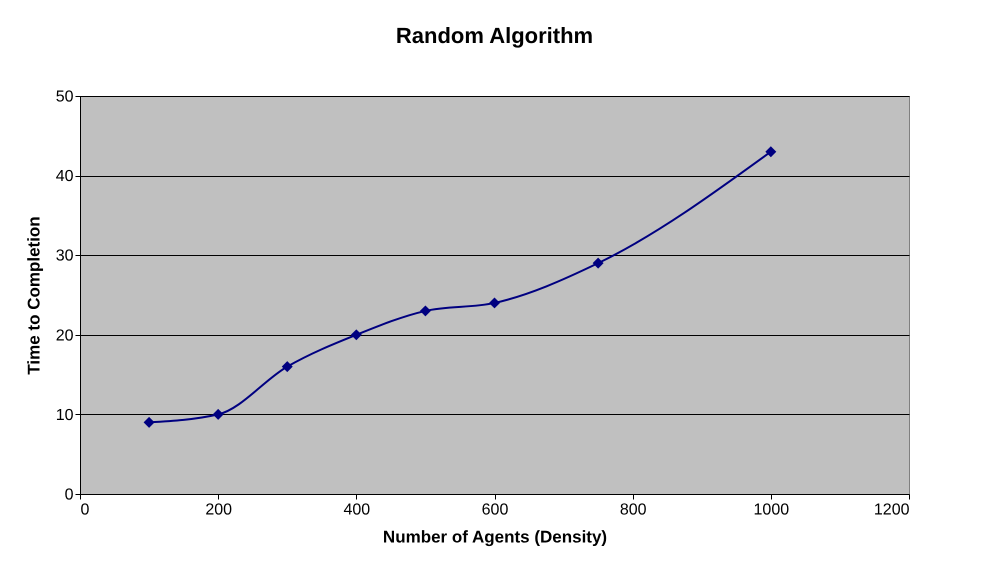 The height and width of the screenshot is (583, 998). What do you see at coordinates (69, 495) in the screenshot?
I see `y-tick-label: 0` at bounding box center [69, 495].